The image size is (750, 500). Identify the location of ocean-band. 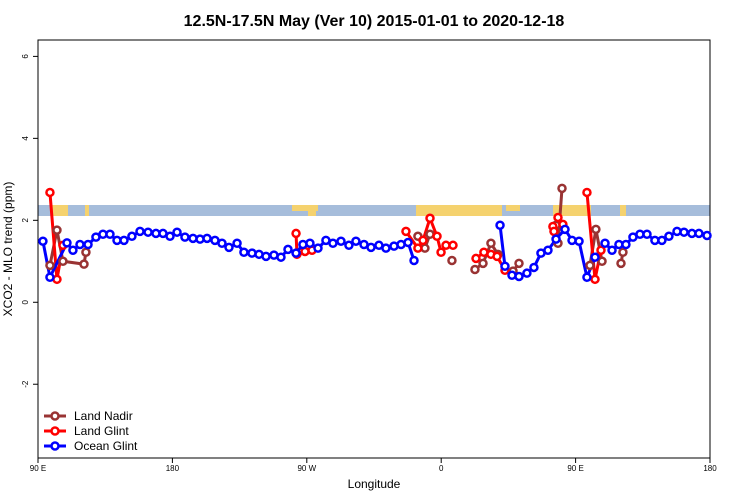
(374, 210).